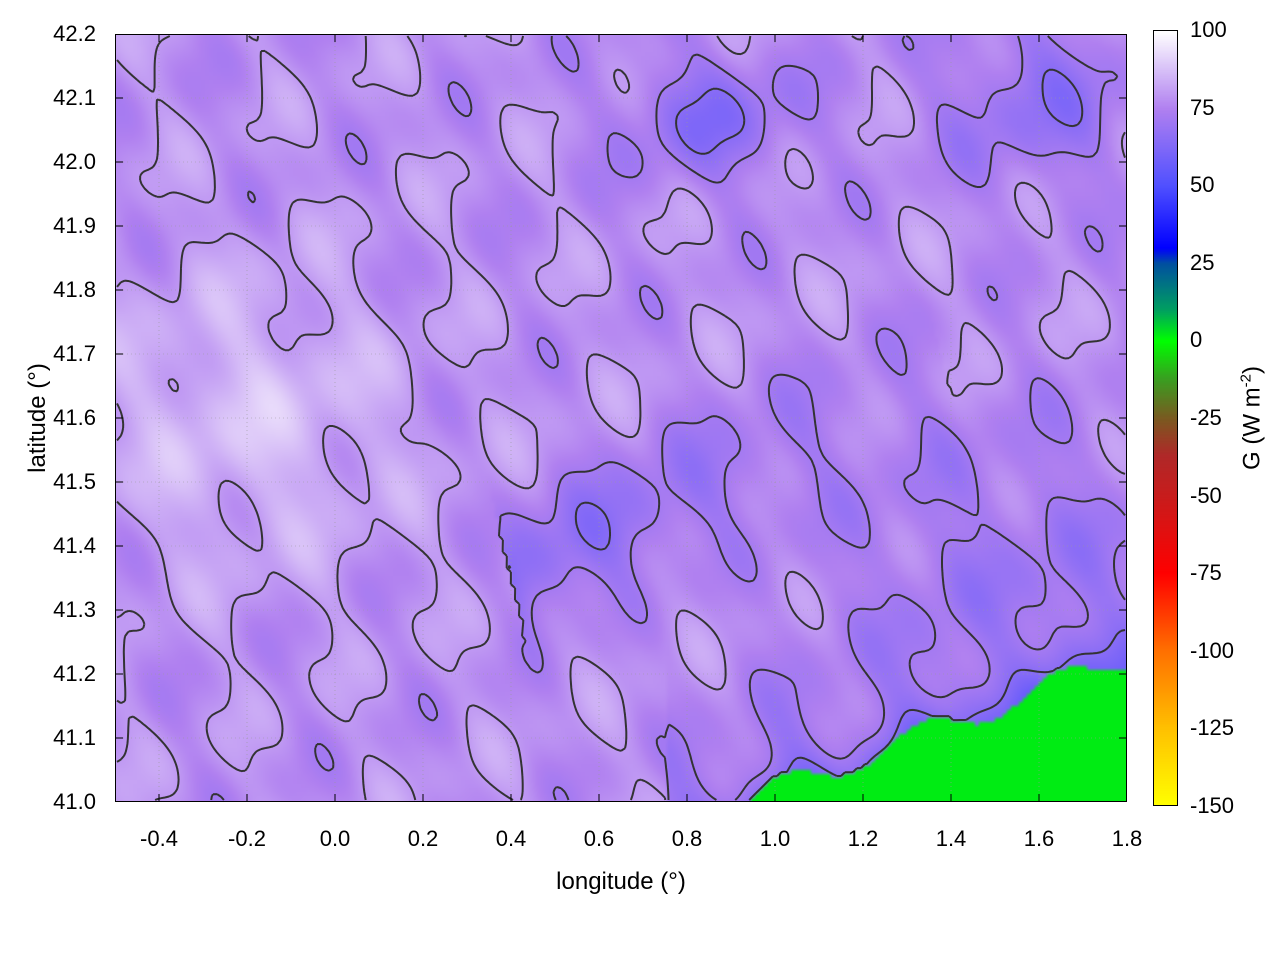 Image resolution: width=1280 pixels, height=960 pixels. I want to click on x-axis-label: longitude (°), so click(621, 881).